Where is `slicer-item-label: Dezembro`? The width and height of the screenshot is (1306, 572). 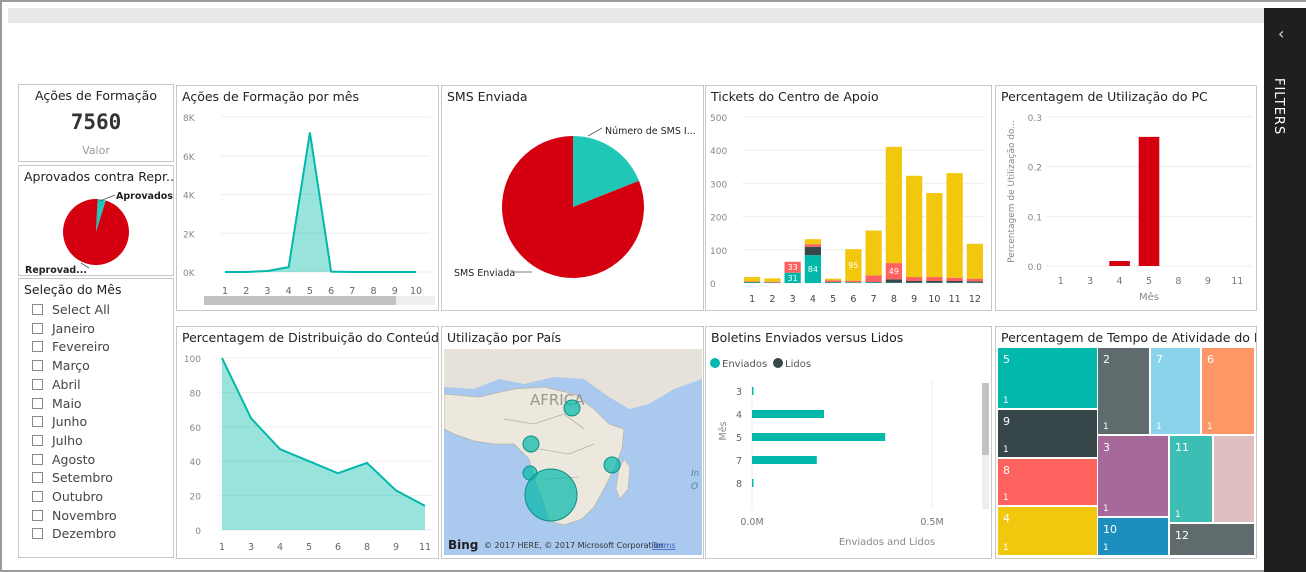
slicer-item-label: Dezembro is located at coordinates (84, 534).